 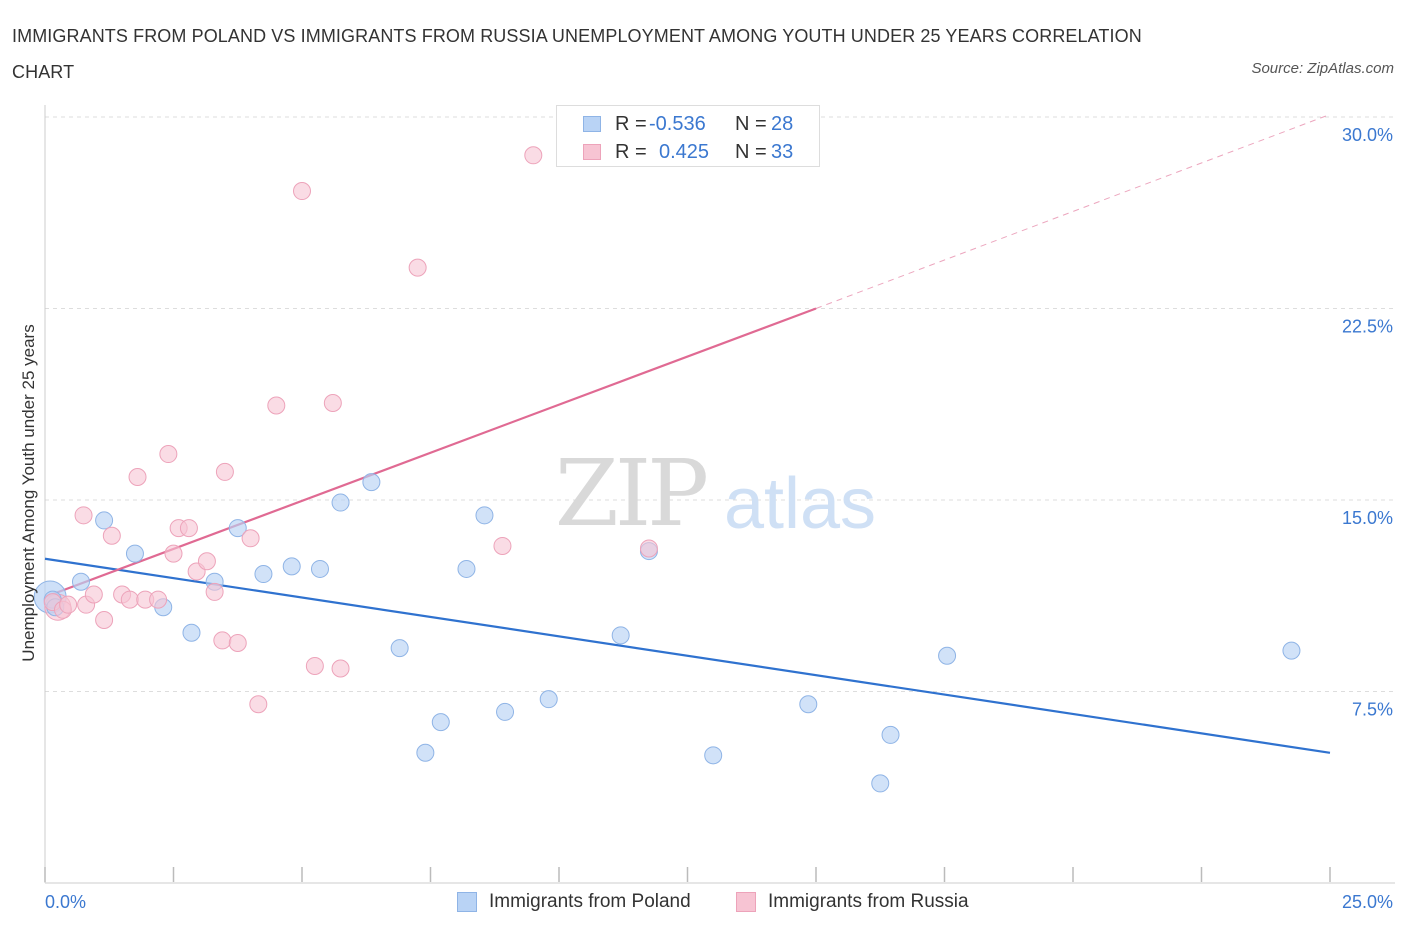 What do you see at coordinates (782, 152) in the screenshot?
I see `russia-n-value: 33` at bounding box center [782, 152].